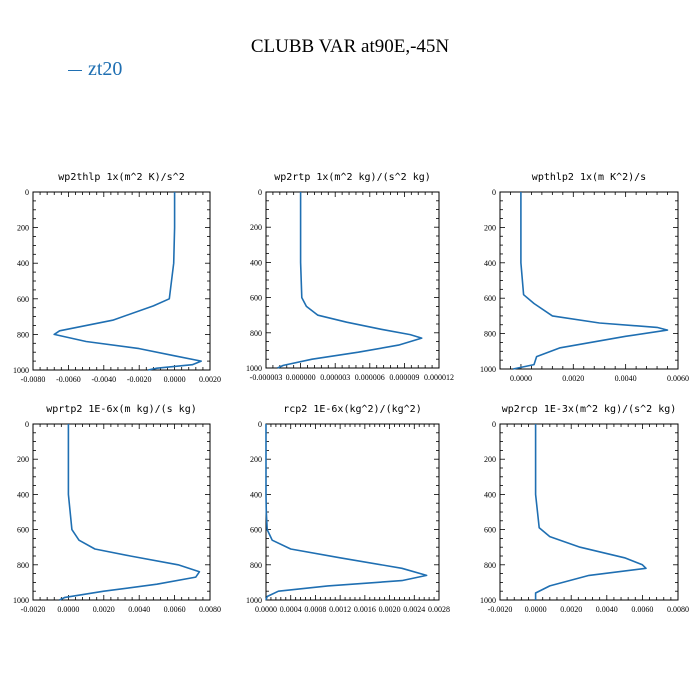 The image size is (700, 700). I want to click on x-tick-label: 0.0004, so click(291, 609).